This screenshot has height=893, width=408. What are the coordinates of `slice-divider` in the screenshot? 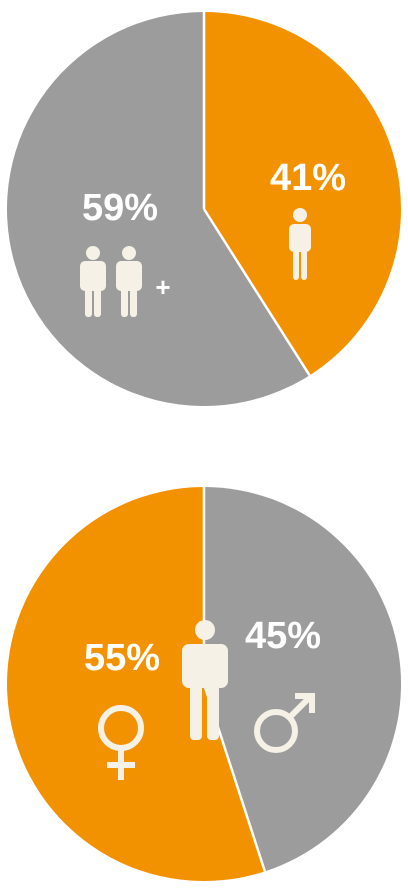 It's located at (256, 292).